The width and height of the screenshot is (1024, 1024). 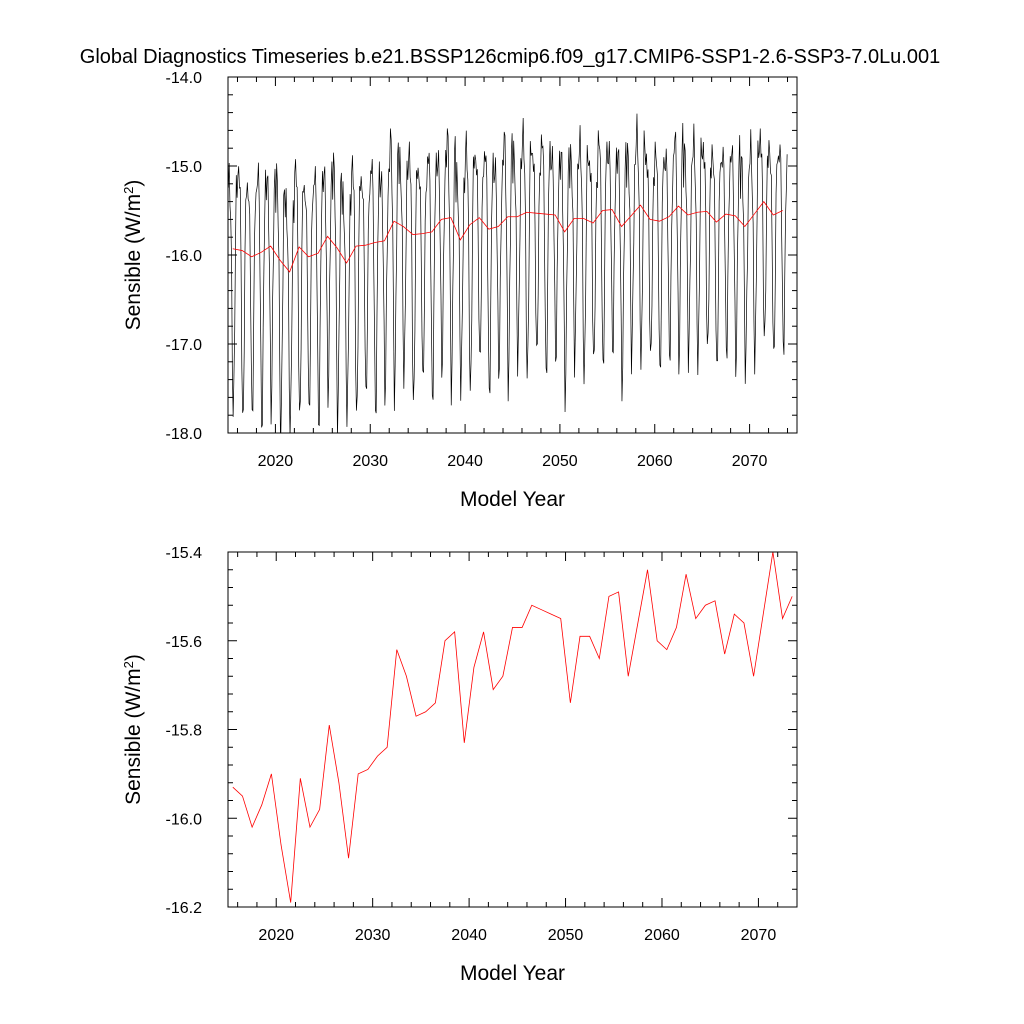 I want to click on y-tick-label: -17.0, so click(x=184, y=345).